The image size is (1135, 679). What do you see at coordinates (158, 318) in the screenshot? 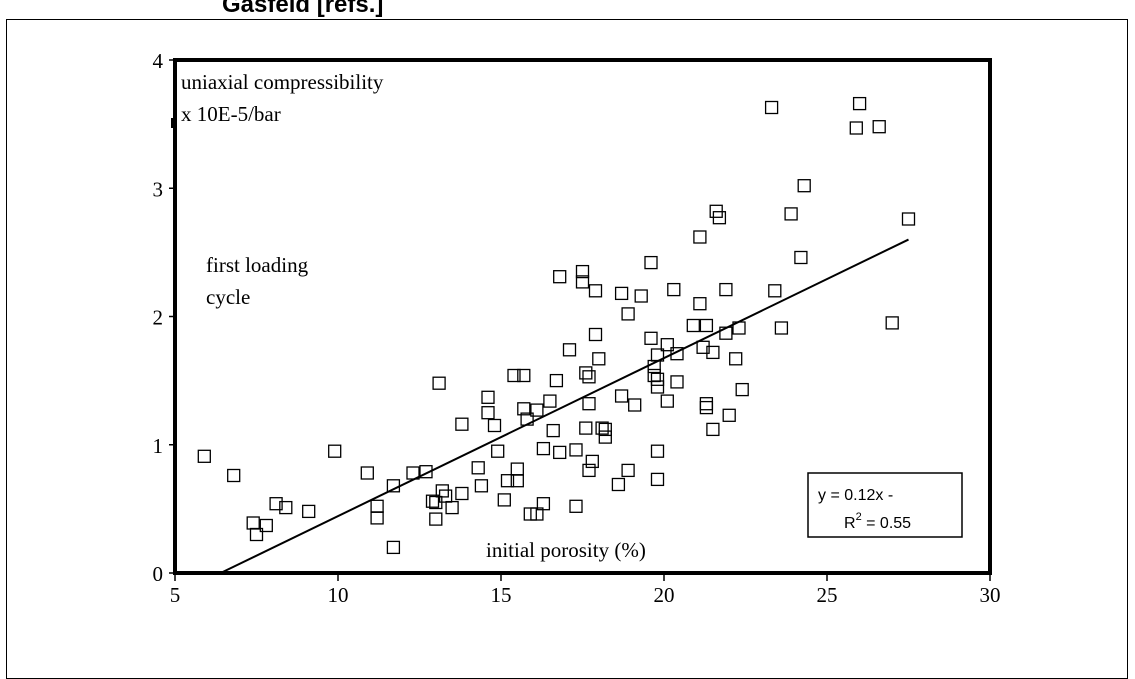
I see `y-tick-label: 2` at bounding box center [158, 318].